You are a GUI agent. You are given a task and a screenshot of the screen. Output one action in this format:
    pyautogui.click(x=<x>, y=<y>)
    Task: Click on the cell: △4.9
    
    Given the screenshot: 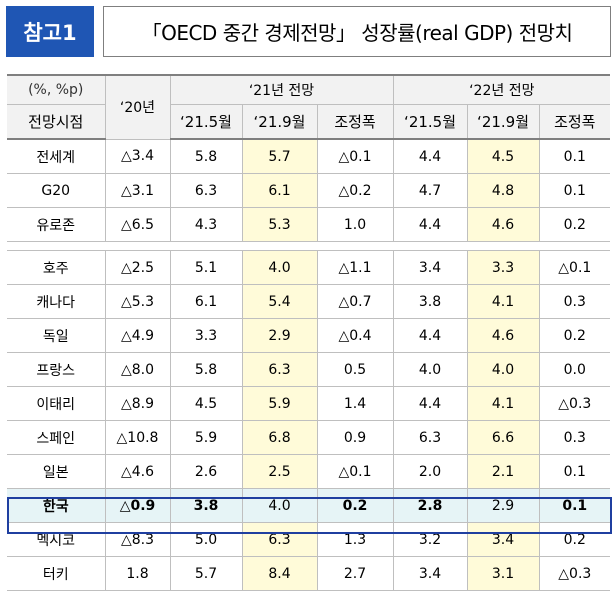 What is the action you would take?
    pyautogui.click(x=137, y=335)
    